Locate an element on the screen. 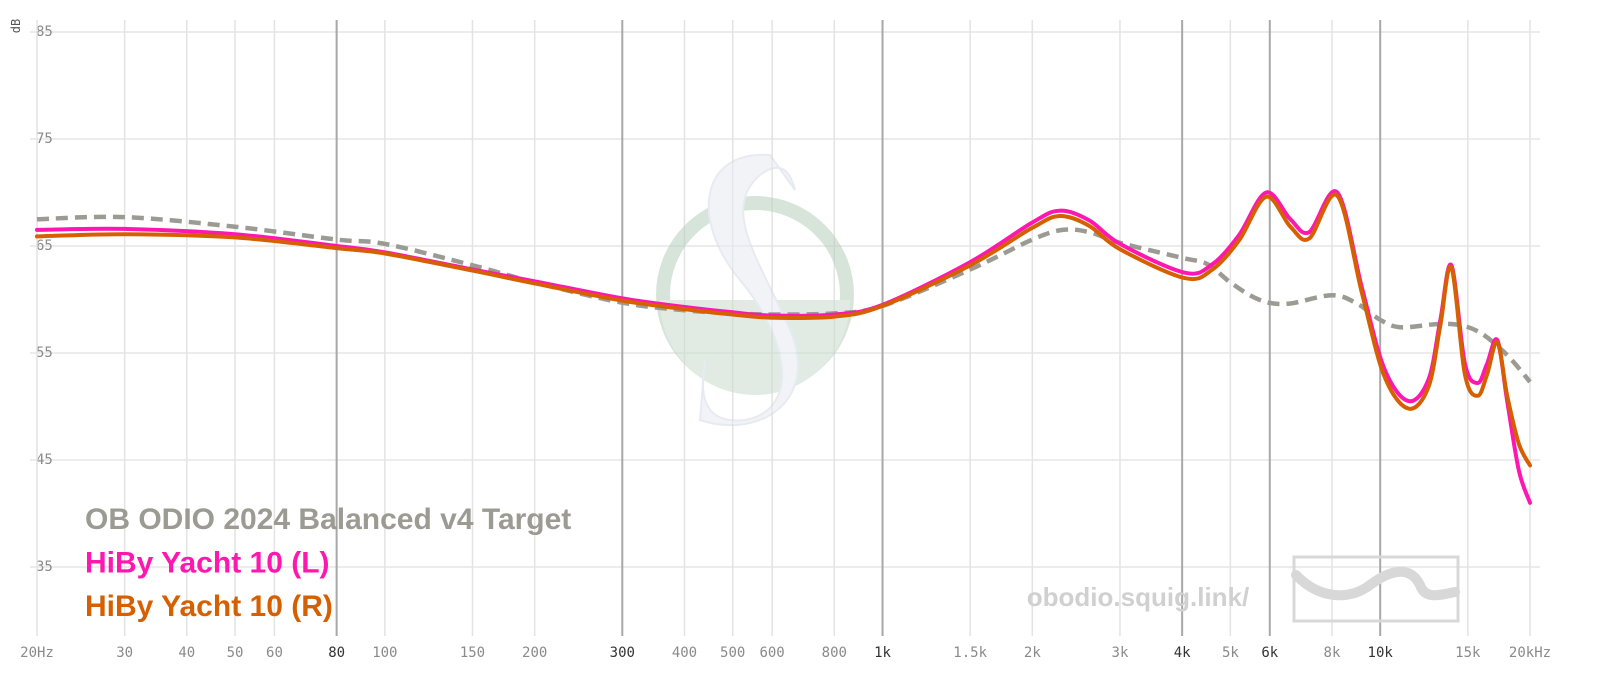 This screenshot has height=692, width=1600. x-tick-label: 600 is located at coordinates (771, 653).